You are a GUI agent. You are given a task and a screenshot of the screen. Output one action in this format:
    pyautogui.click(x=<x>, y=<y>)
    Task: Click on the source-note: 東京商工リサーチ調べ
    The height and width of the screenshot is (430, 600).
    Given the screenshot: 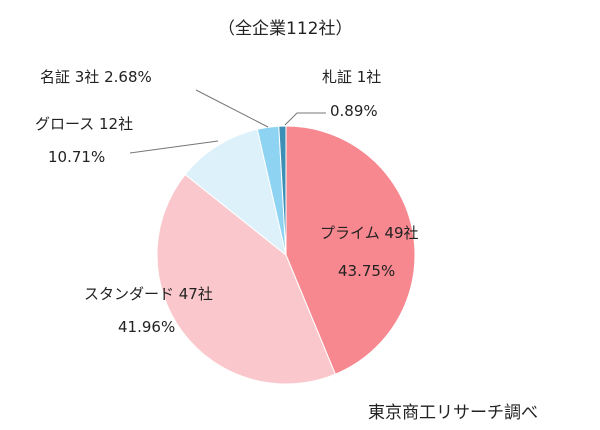 What is the action you would take?
    pyautogui.click(x=453, y=413)
    